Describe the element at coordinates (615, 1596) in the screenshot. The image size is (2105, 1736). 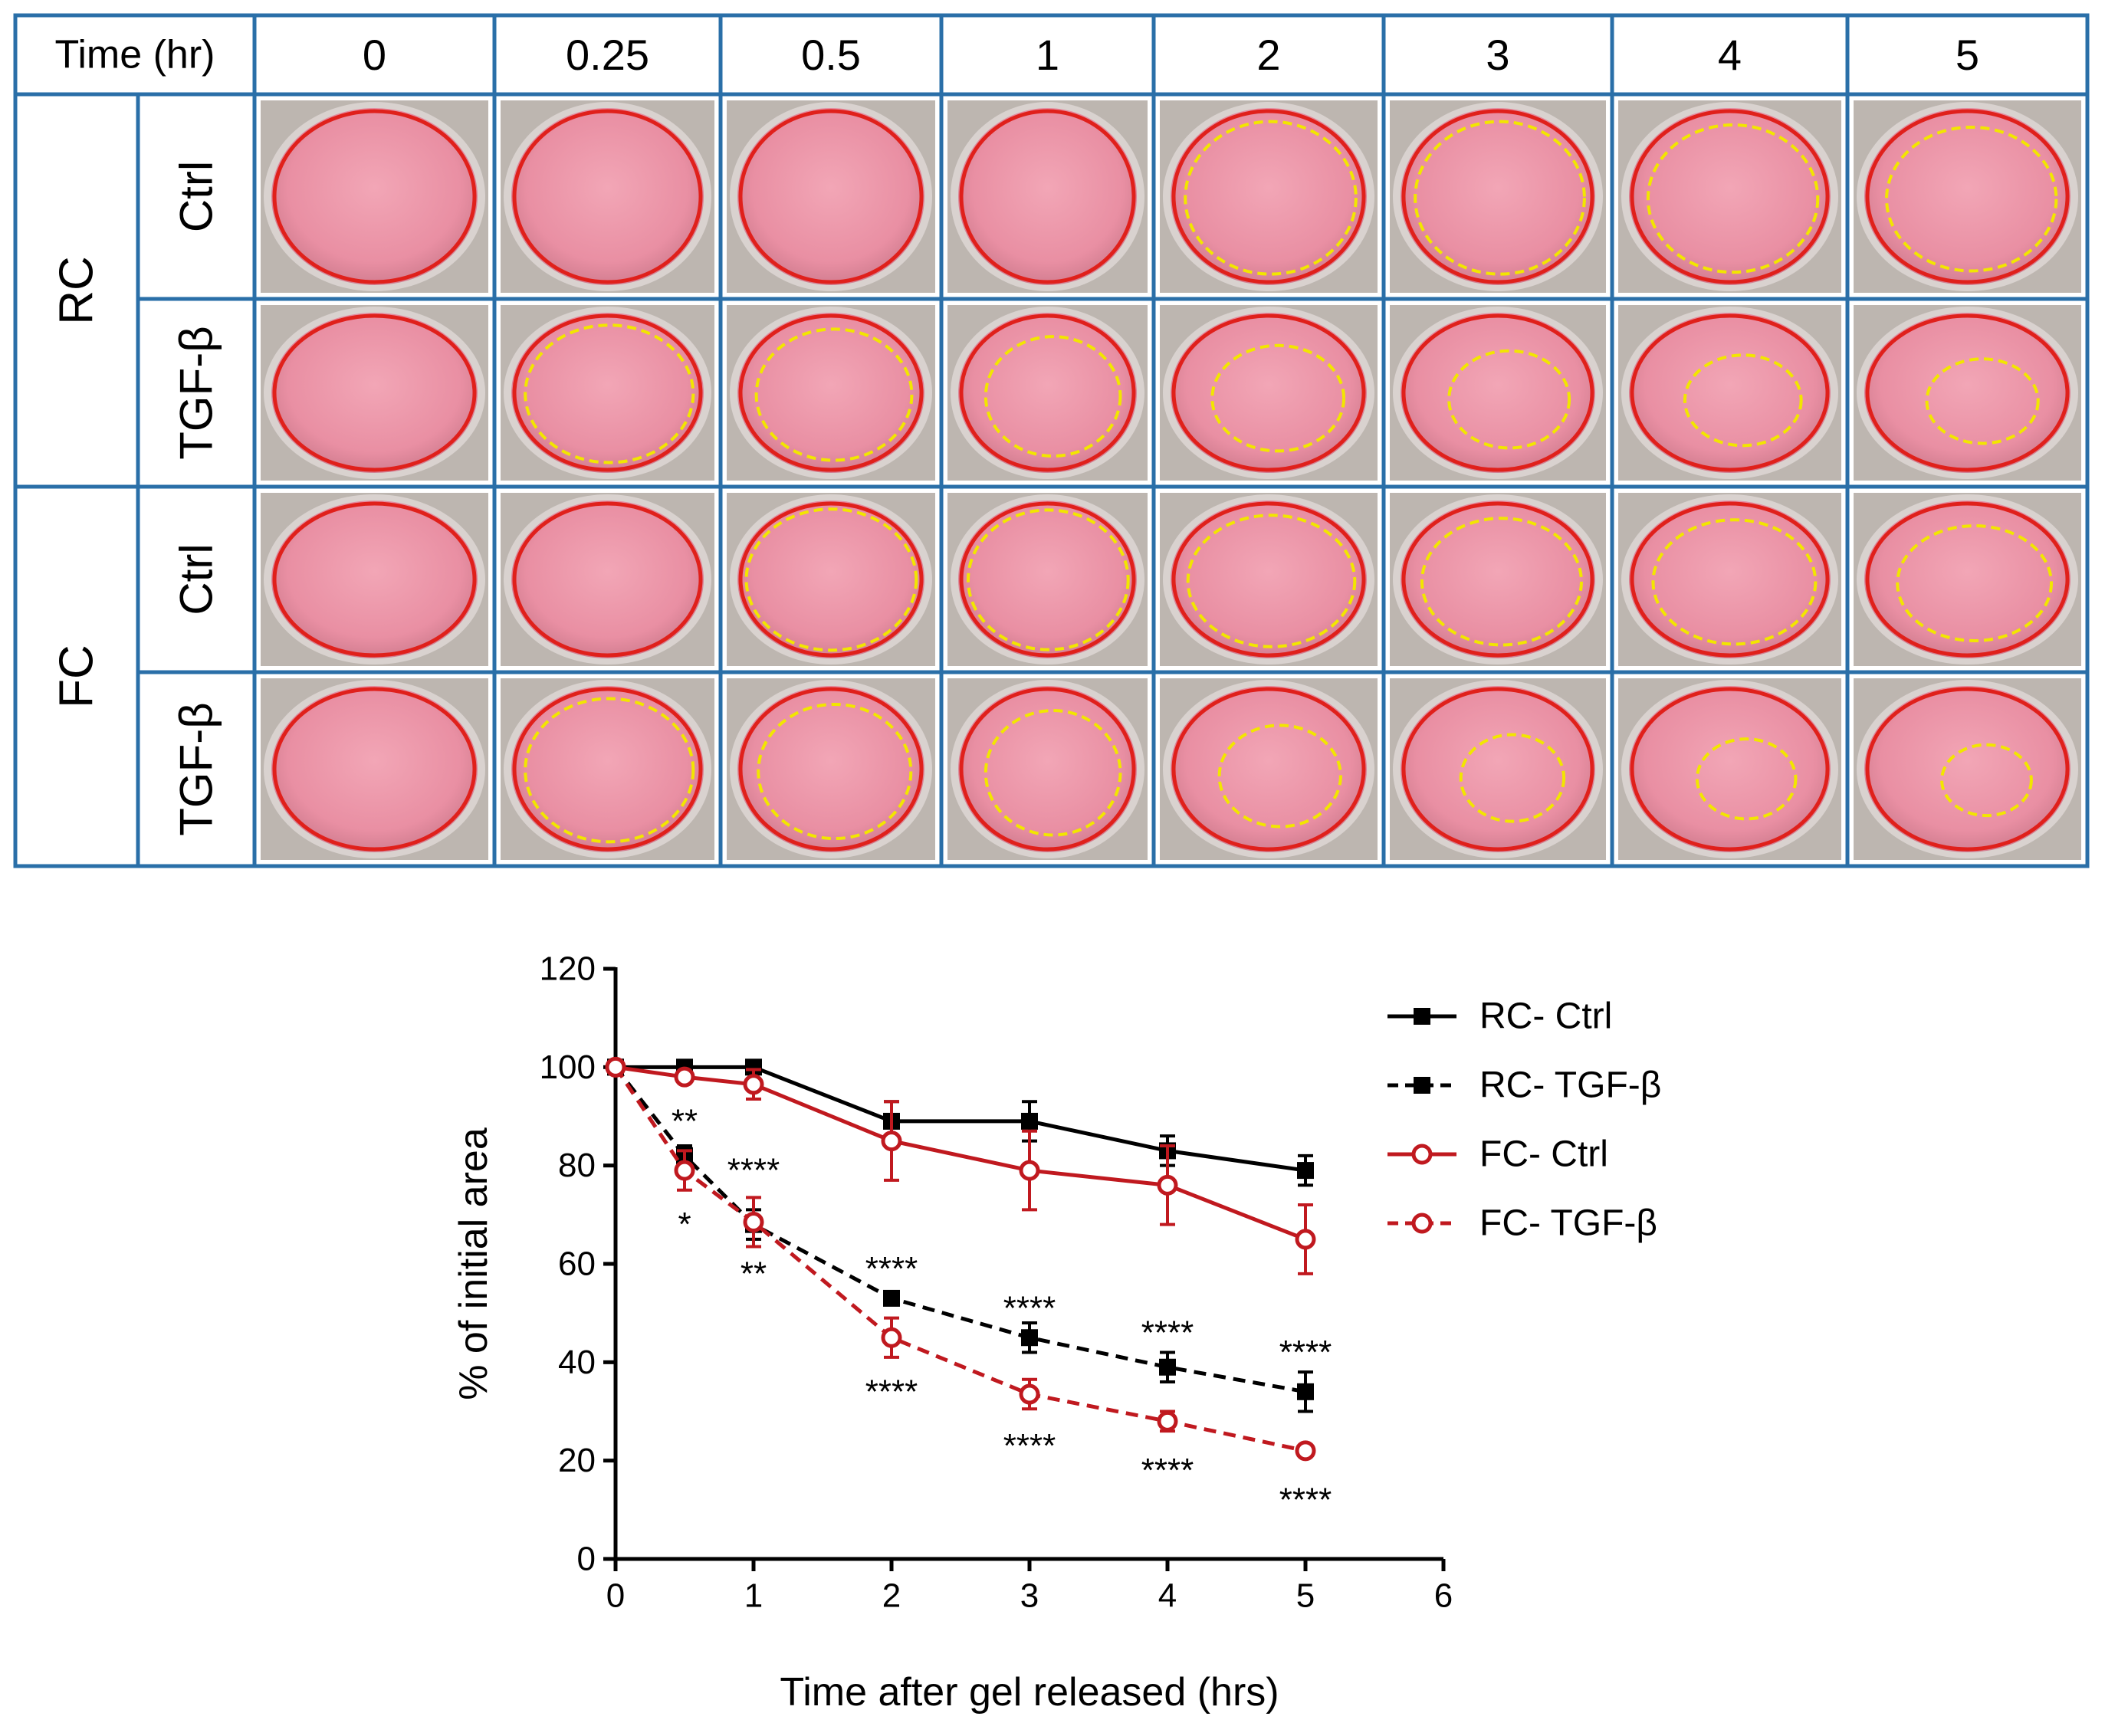
I see `x-tick-label: 0` at that location.